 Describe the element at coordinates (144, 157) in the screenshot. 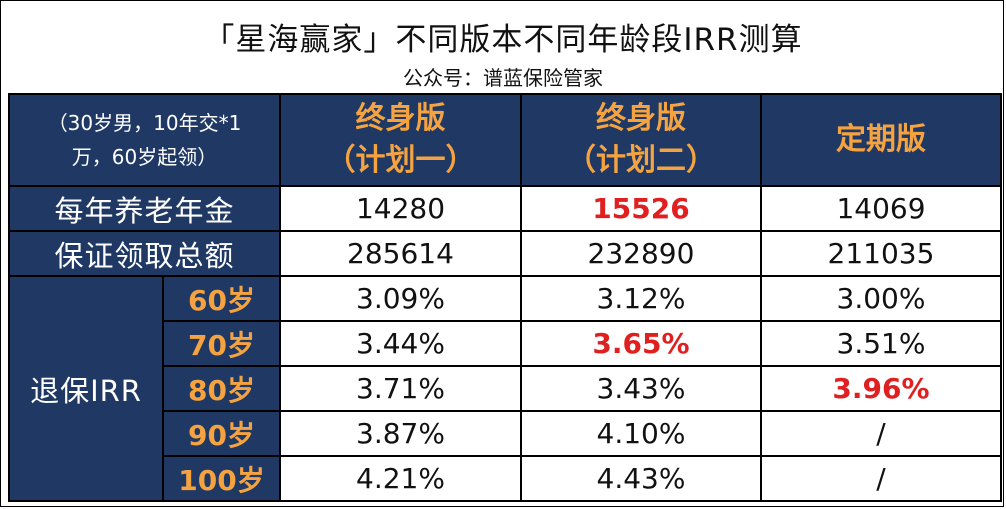

I see `corner-line-2: 万，60岁起领）` at that location.